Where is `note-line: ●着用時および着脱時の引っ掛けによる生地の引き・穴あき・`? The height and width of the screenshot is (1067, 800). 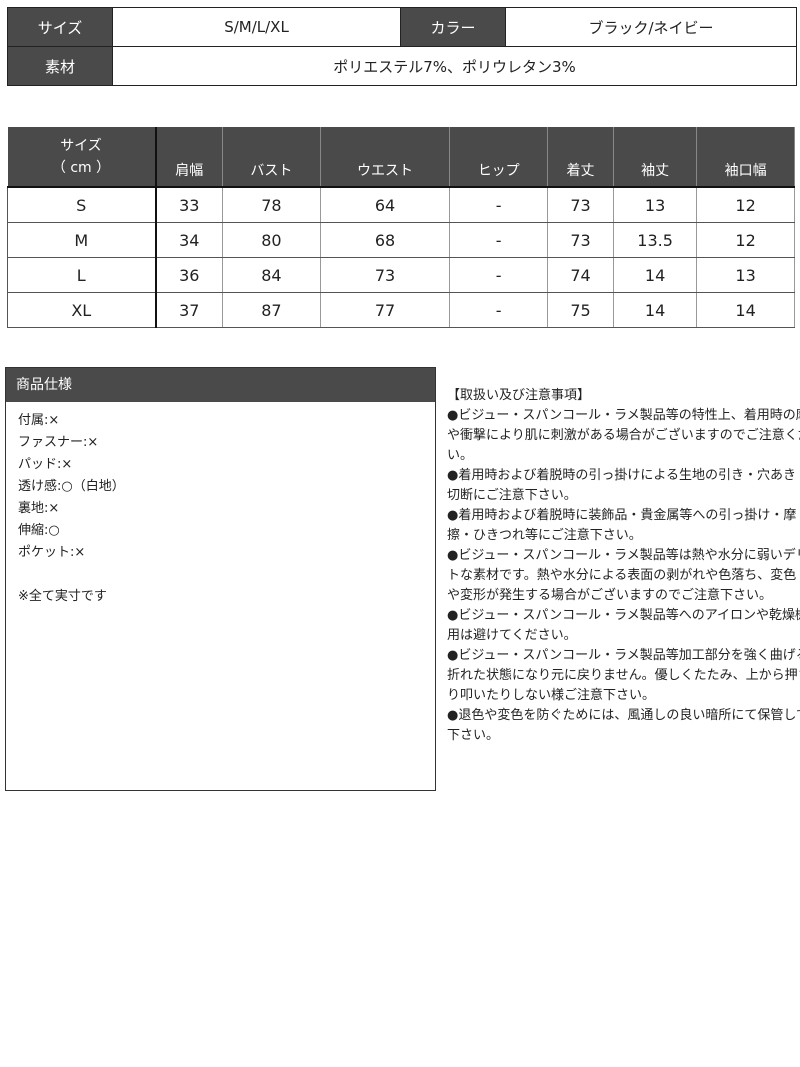 note-line: ●着用時および着脱時の引っ掛けによる生地の引き・穴あき・ is located at coordinates (623, 475).